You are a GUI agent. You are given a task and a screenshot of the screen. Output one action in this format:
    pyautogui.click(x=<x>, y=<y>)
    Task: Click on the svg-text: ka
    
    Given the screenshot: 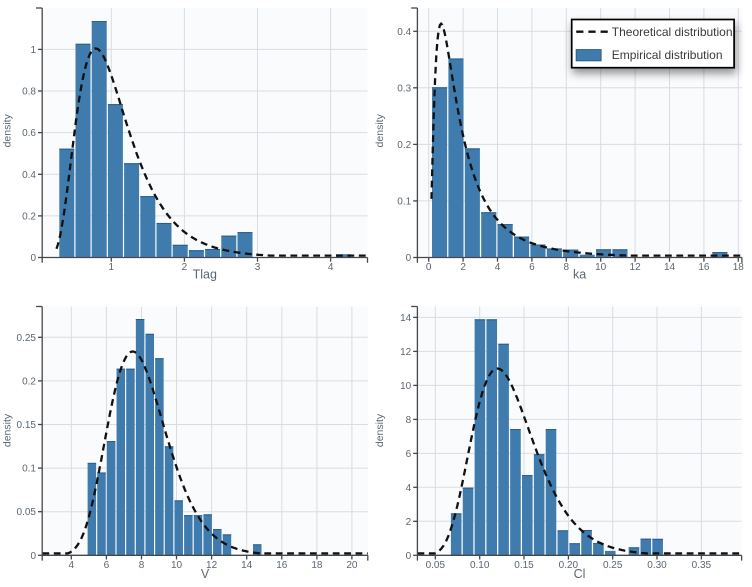 What is the action you would take?
    pyautogui.click(x=579, y=275)
    